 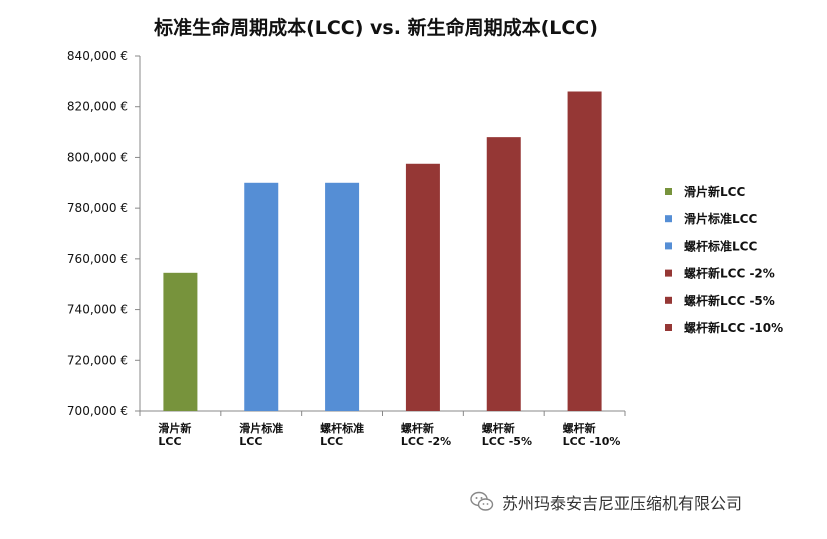 I want to click on y-tick-label: 760,000 €, so click(x=97, y=259).